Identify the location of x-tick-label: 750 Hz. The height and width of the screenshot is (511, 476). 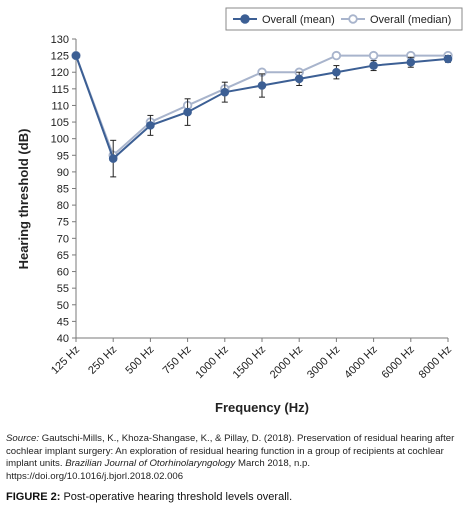
(177, 360).